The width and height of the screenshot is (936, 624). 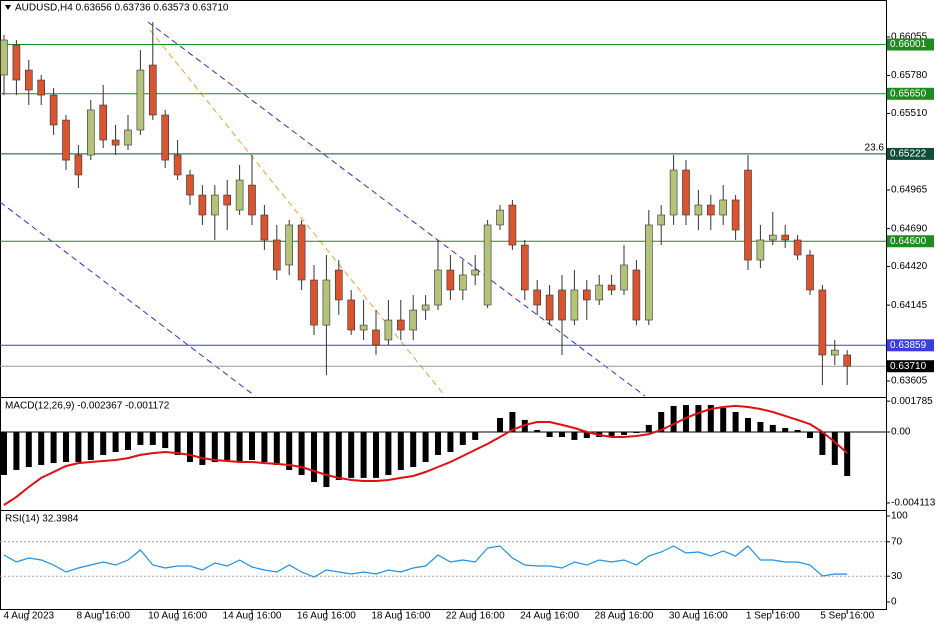 I want to click on level-label: 0.65650, so click(x=908, y=93).